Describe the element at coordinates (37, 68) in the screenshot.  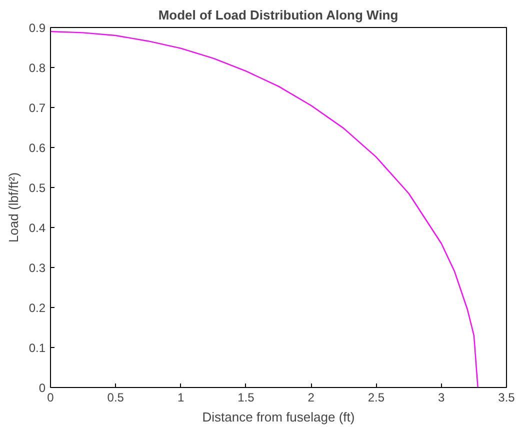
I see `y-tick-label: 0.8` at that location.